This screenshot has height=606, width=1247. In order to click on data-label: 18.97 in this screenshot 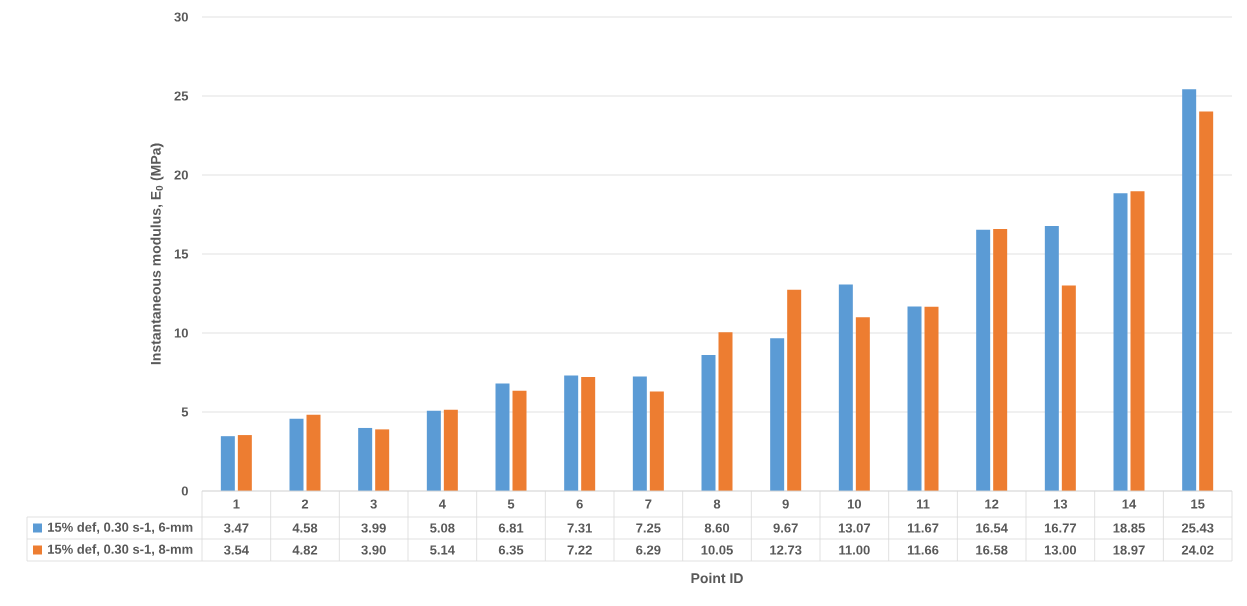, I will do `click(1129, 550)`.